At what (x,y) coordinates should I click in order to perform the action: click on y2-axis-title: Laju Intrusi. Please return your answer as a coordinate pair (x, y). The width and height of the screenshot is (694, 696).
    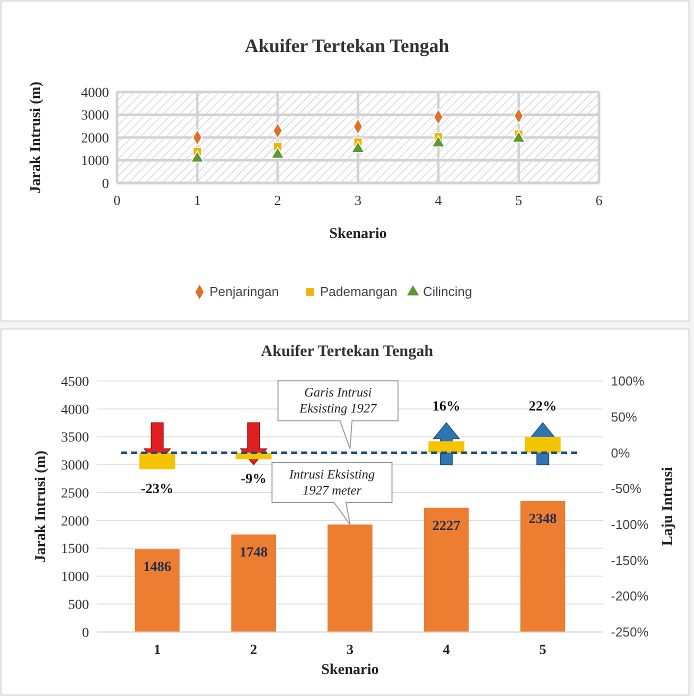
    Looking at the image, I should click on (668, 506).